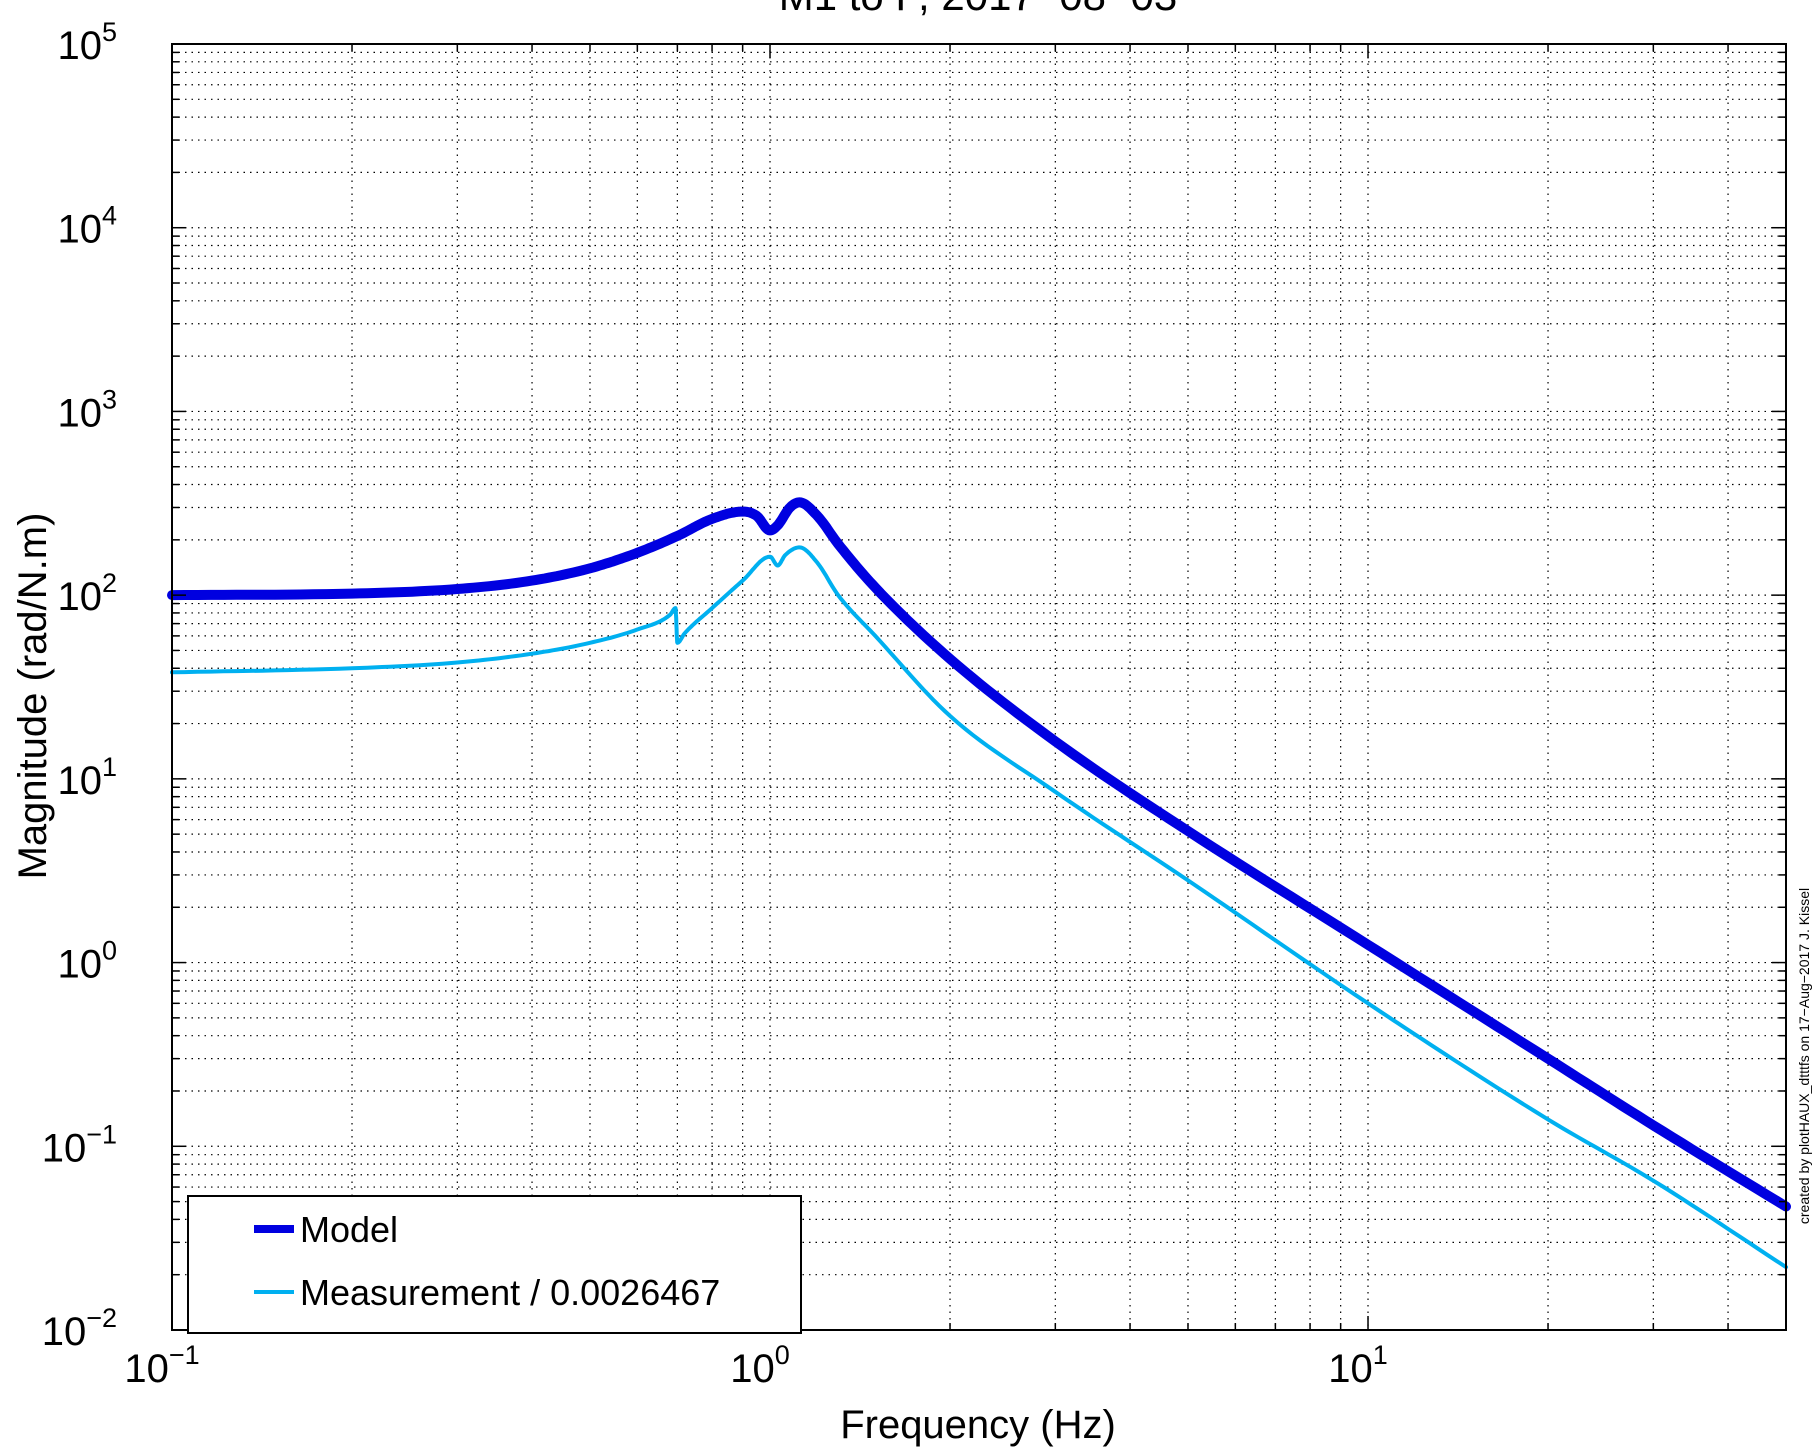 The height and width of the screenshot is (1452, 1817). What do you see at coordinates (87, 42) in the screenshot?
I see `y-tick-label: 10⁵` at bounding box center [87, 42].